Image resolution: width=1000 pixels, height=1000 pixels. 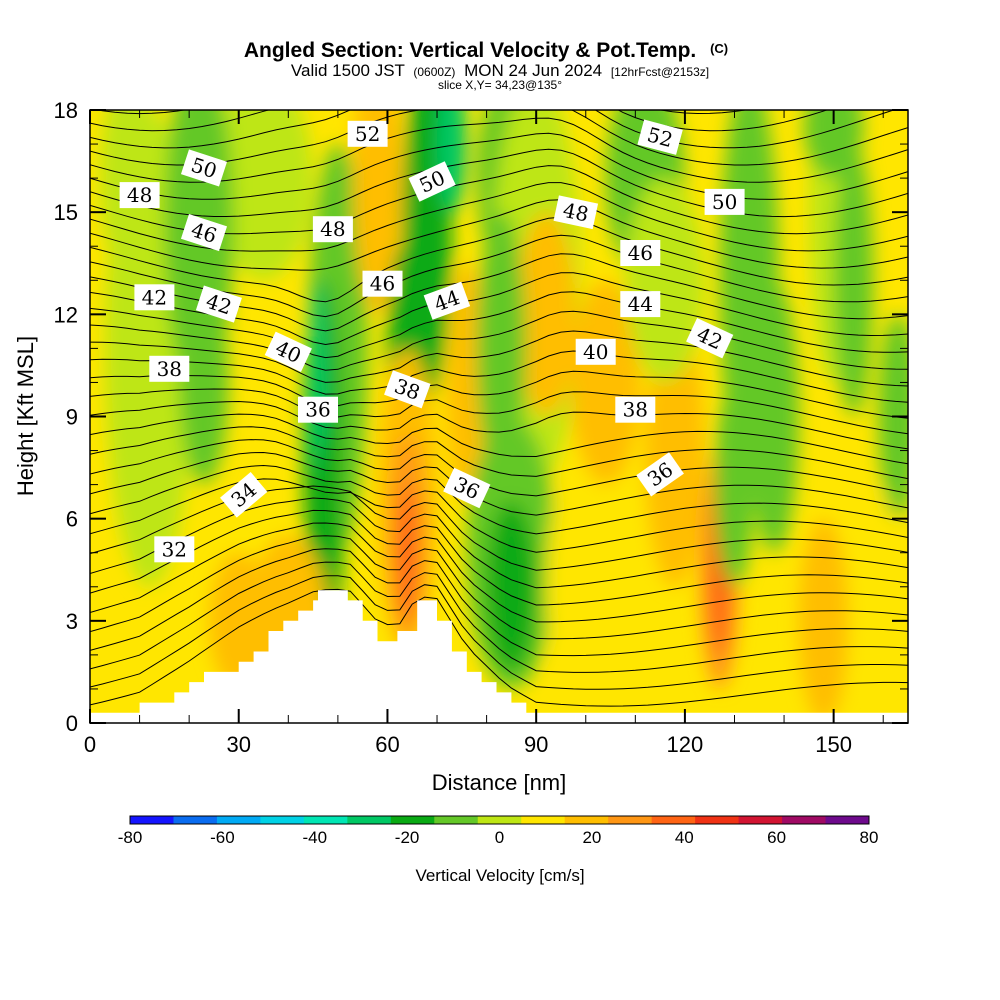 What do you see at coordinates (499, 782) in the screenshot?
I see `x-axis-title: Distance [nm]` at bounding box center [499, 782].